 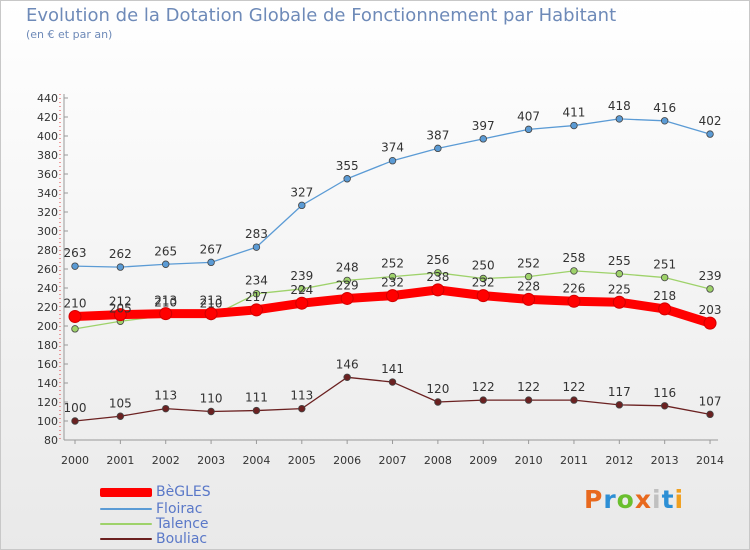 What do you see at coordinates (47, 345) in the screenshot?
I see `y-tick-label: 180` at bounding box center [47, 345].